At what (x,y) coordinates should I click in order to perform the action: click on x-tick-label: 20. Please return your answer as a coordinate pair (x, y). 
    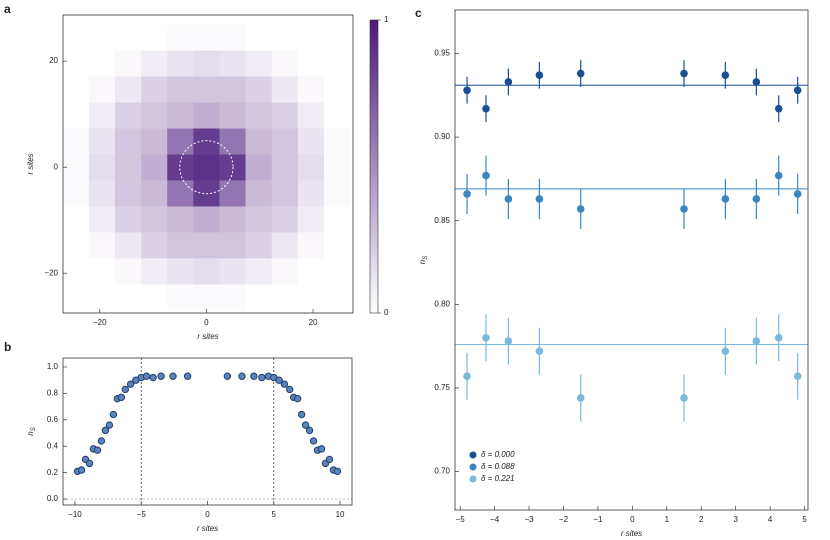
    Looking at the image, I should click on (313, 322).